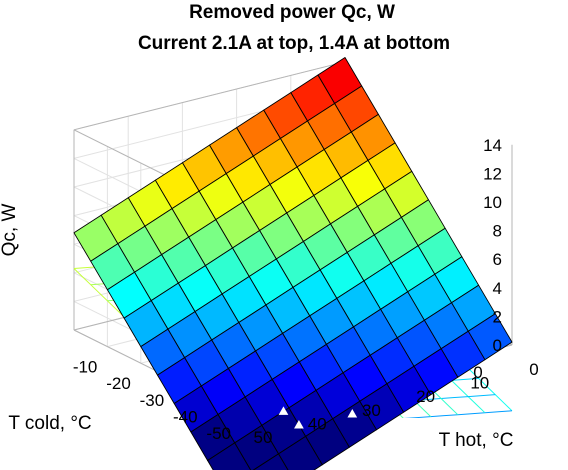  What do you see at coordinates (218, 433) in the screenshot?
I see `y-tick-label: -50` at bounding box center [218, 433].